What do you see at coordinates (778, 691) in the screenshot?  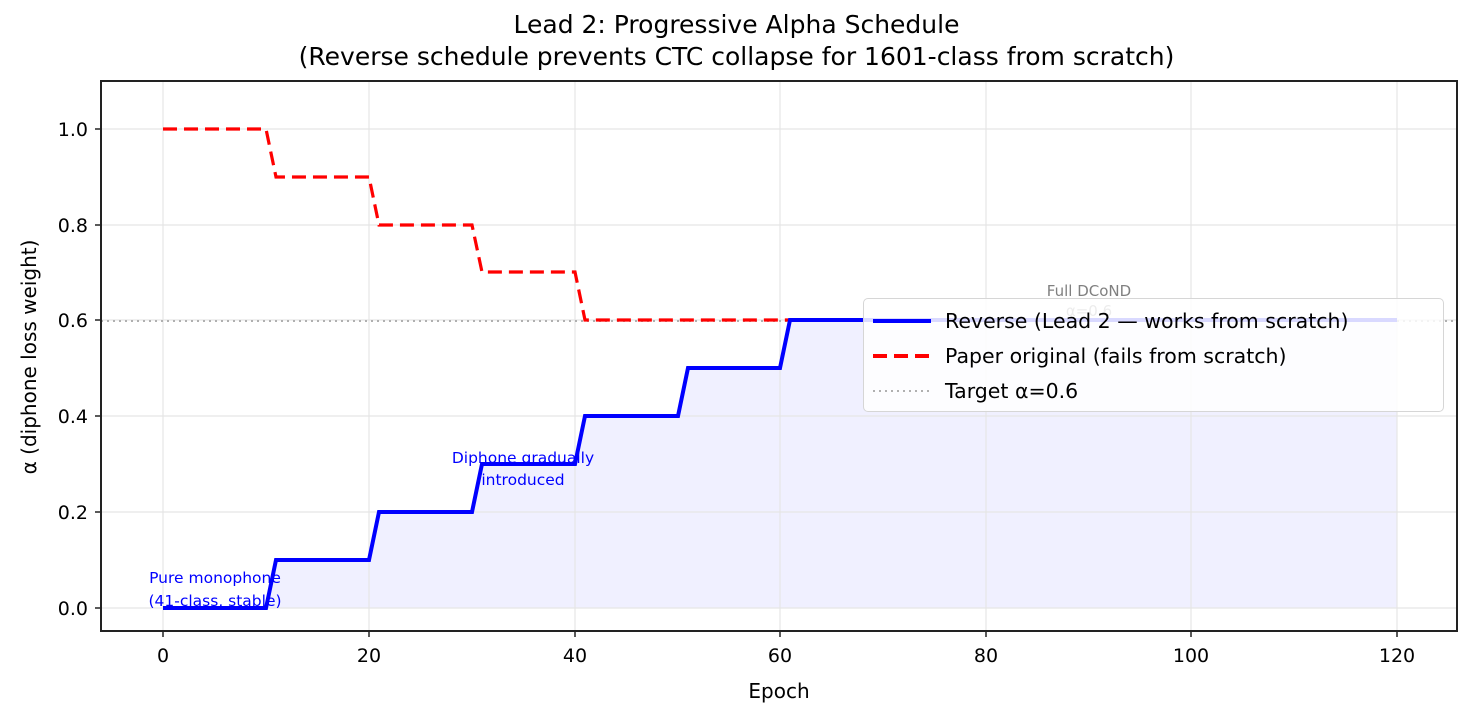 I see `x-axis-label: Epoch` at bounding box center [778, 691].